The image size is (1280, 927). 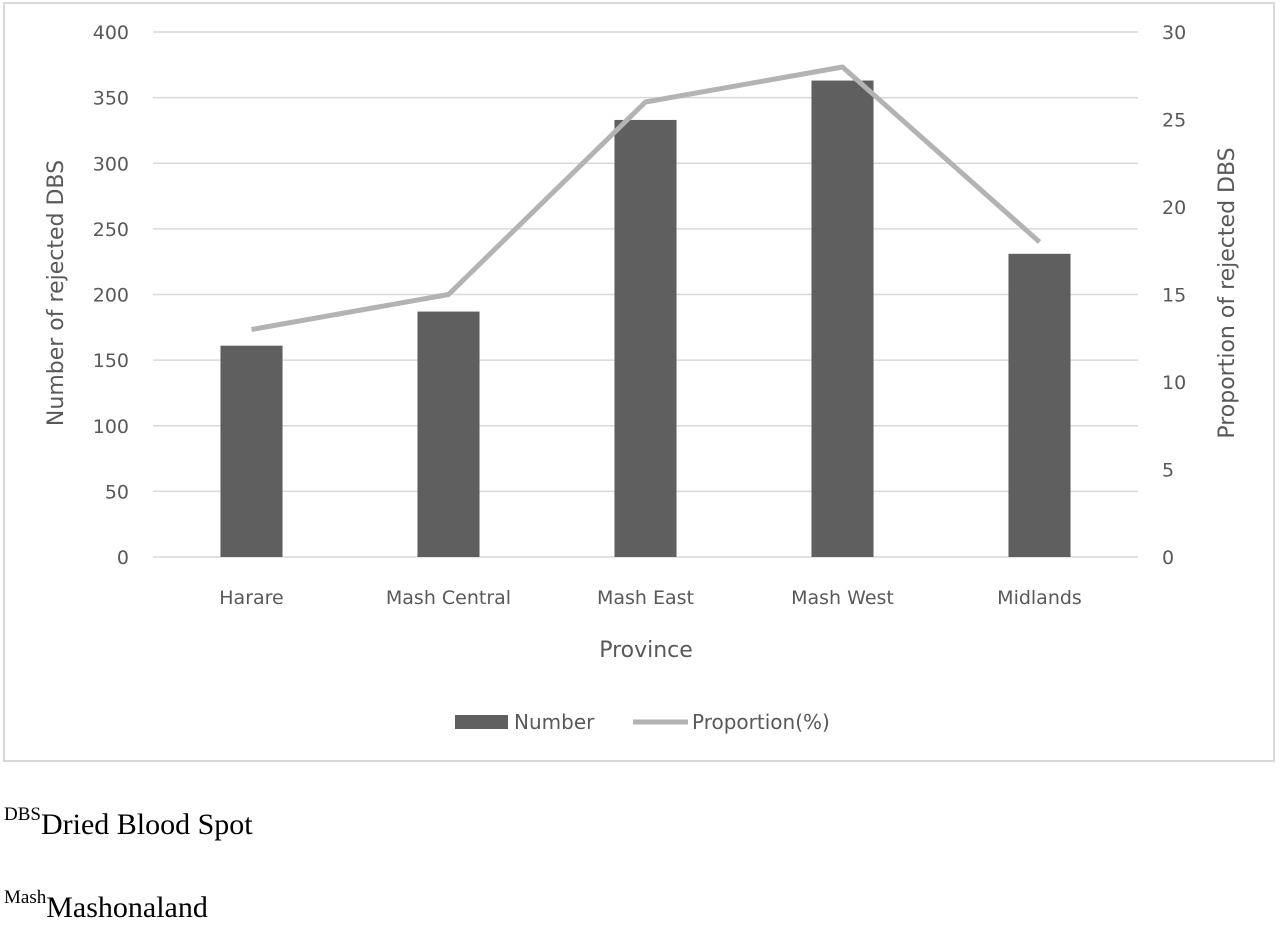 What do you see at coordinates (1174, 33) in the screenshot?
I see `y2-tick-label: 30` at bounding box center [1174, 33].